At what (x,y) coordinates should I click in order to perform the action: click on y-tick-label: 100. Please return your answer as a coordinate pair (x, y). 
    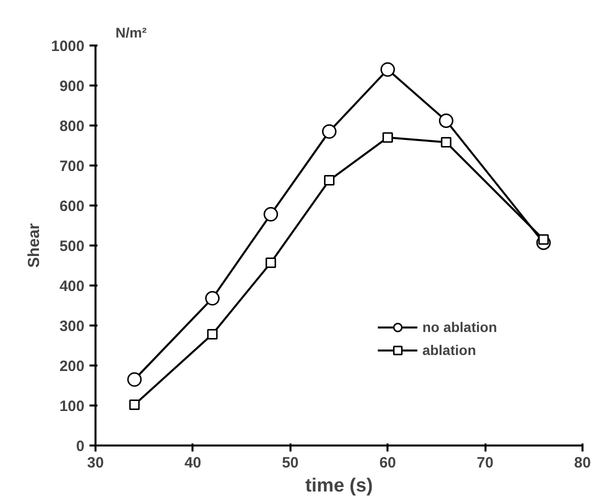
    Looking at the image, I should click on (72, 406).